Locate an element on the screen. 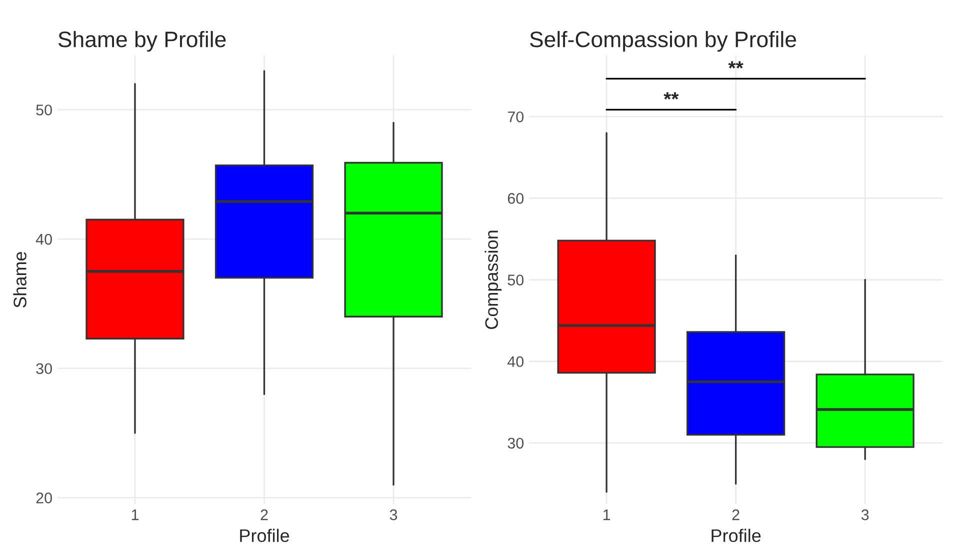 This screenshot has height=554, width=957. y-tick-label: 70 is located at coordinates (516, 116).